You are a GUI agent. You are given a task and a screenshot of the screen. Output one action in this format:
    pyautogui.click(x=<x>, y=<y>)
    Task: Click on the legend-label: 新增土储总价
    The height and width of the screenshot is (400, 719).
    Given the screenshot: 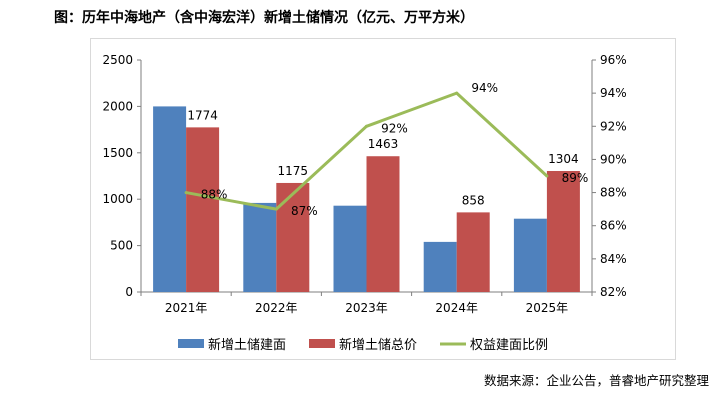 What is the action you would take?
    pyautogui.click(x=378, y=345)
    